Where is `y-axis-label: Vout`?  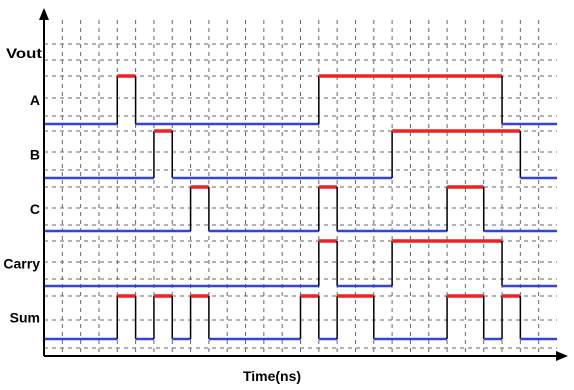 y-axis-label: Vout is located at coordinates (24, 53).